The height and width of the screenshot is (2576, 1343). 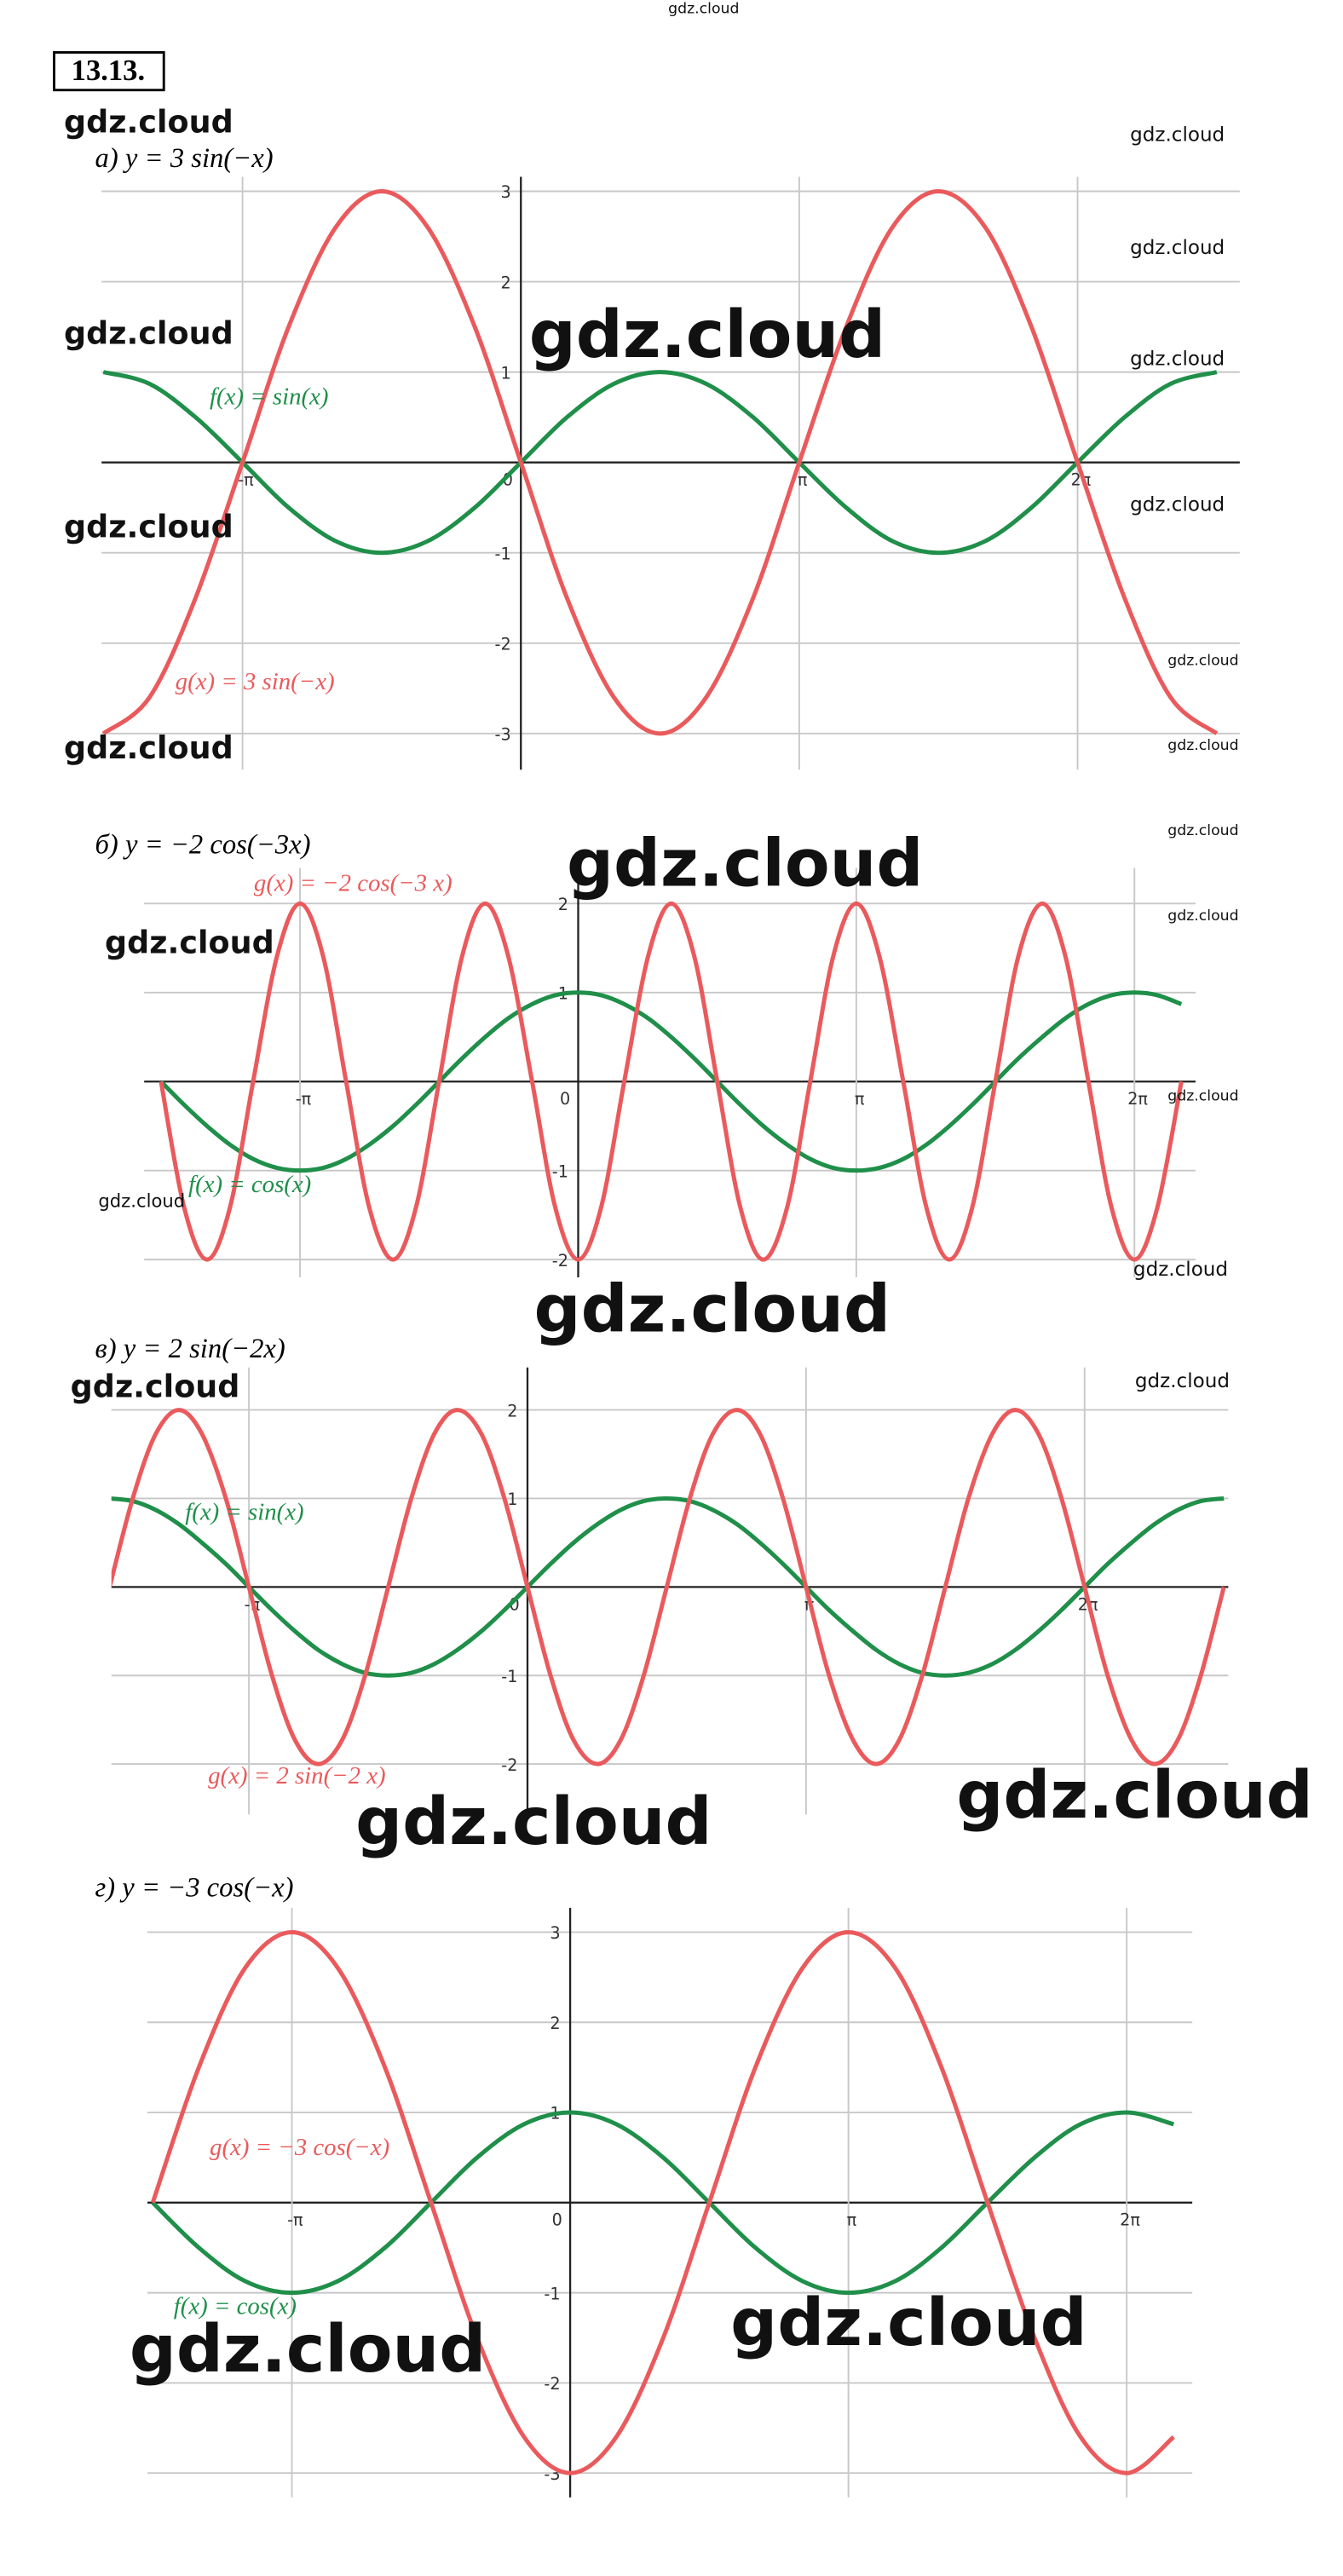 I want to click on series-label: g(x) = 3 sin(−x), so click(x=255, y=681).